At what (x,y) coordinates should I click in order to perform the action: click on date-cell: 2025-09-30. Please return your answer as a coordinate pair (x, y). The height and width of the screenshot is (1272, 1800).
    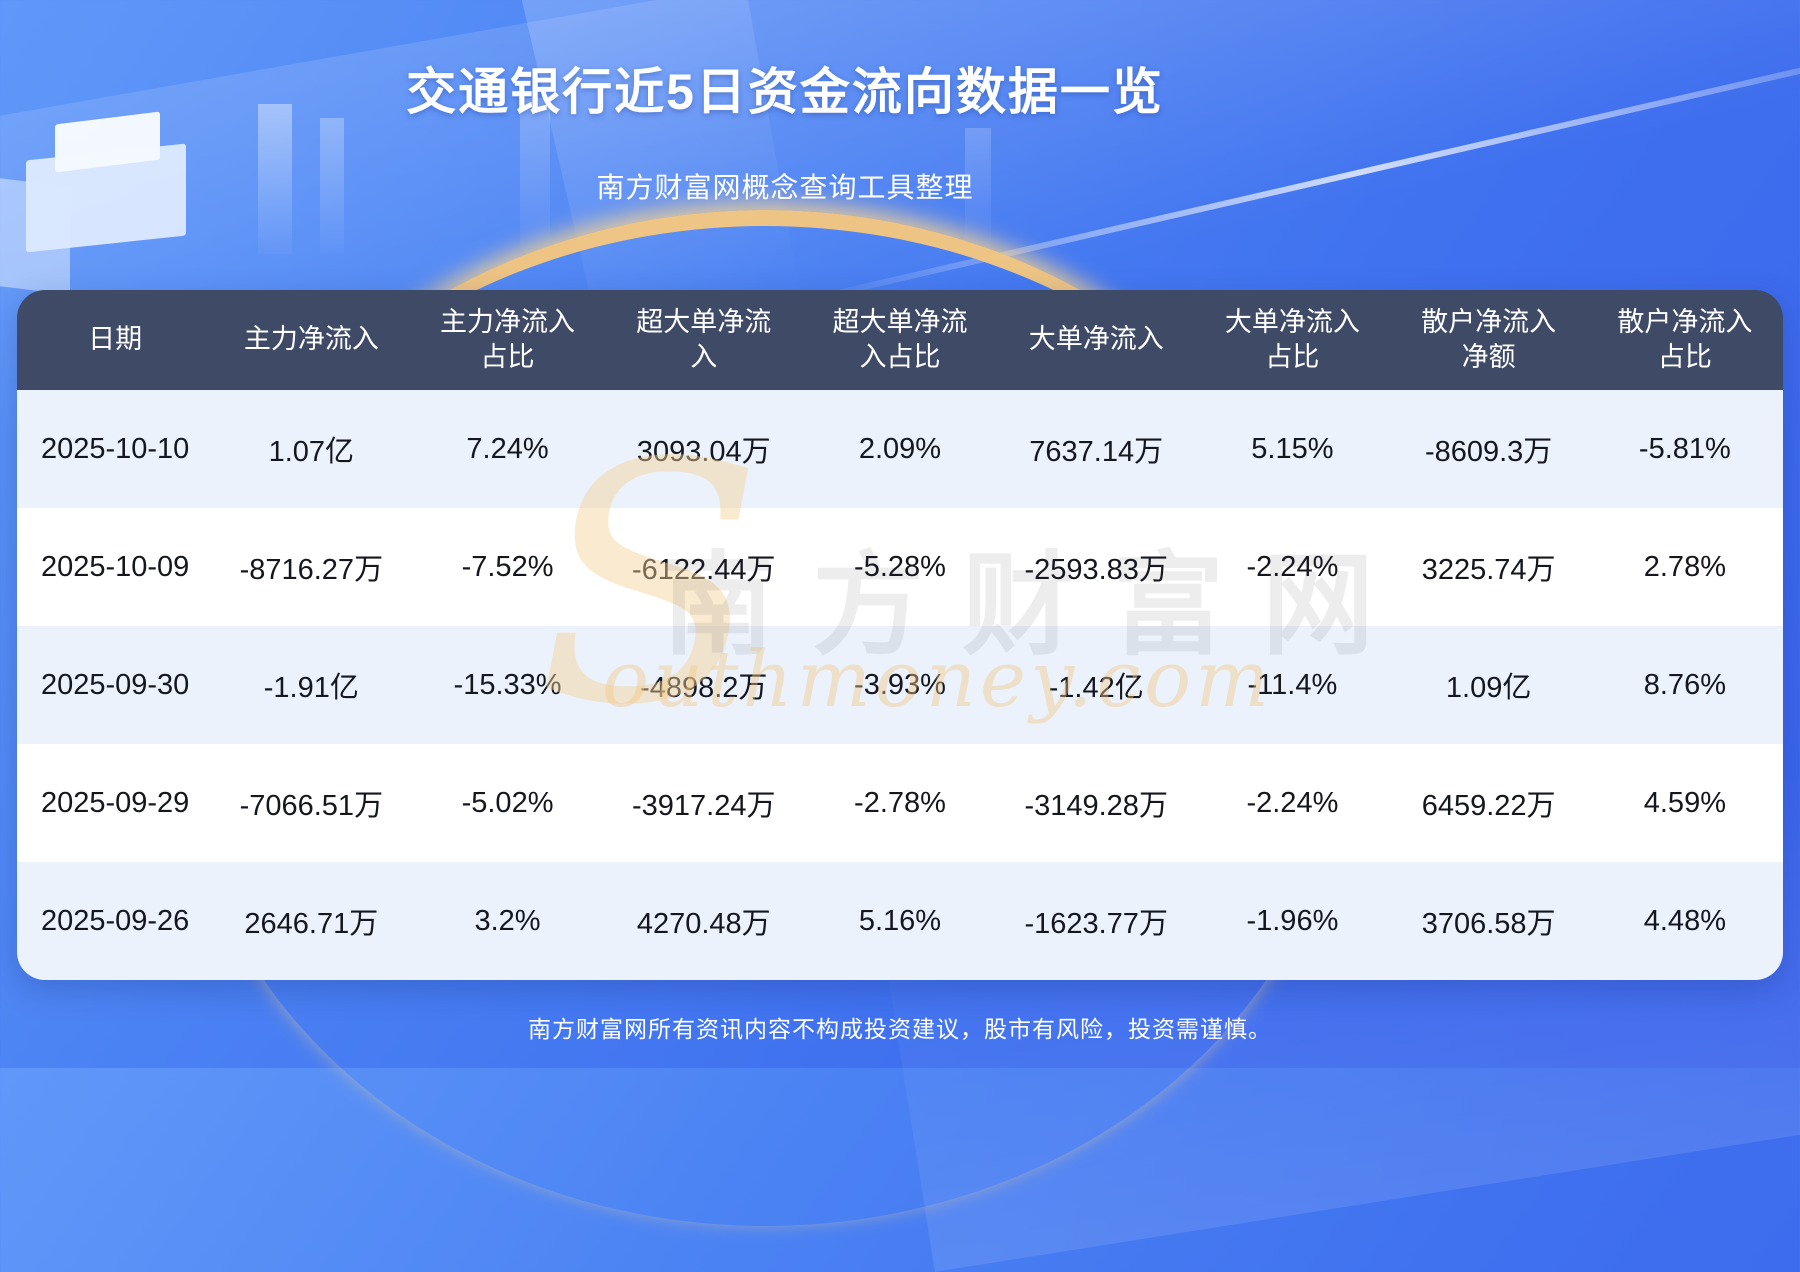
    Looking at the image, I should click on (115, 685).